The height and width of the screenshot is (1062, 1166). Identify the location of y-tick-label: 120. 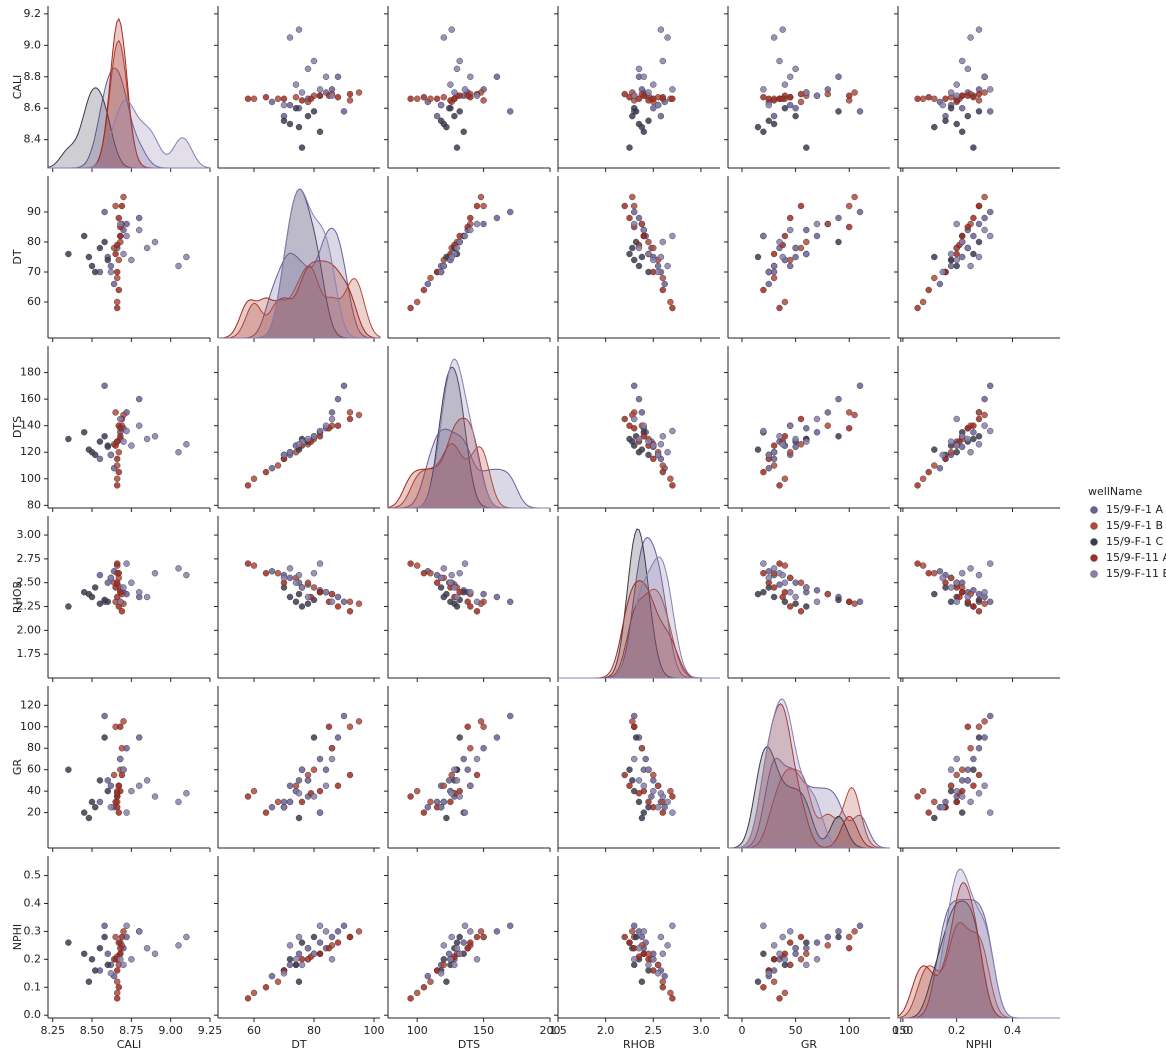
(30, 704).